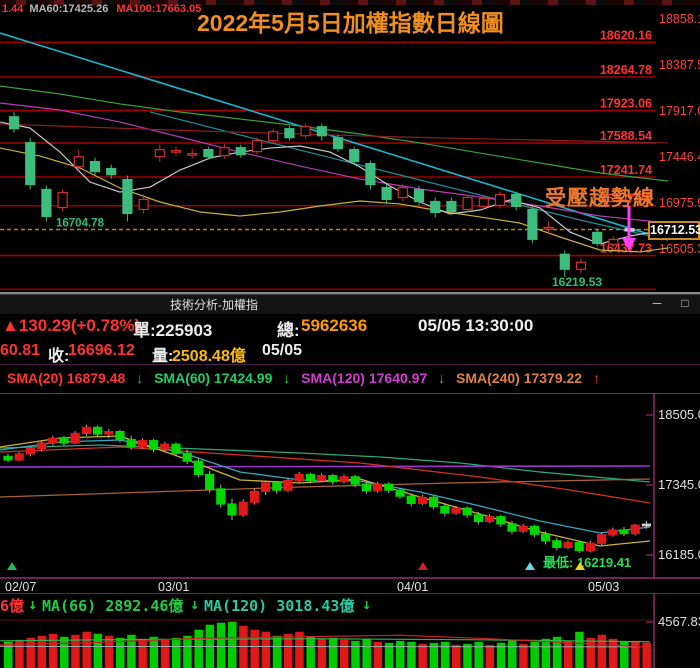 This screenshot has width=700, height=668. What do you see at coordinates (69, 9) in the screenshot?
I see `ma60-label: MA60:17425.26` at bounding box center [69, 9].